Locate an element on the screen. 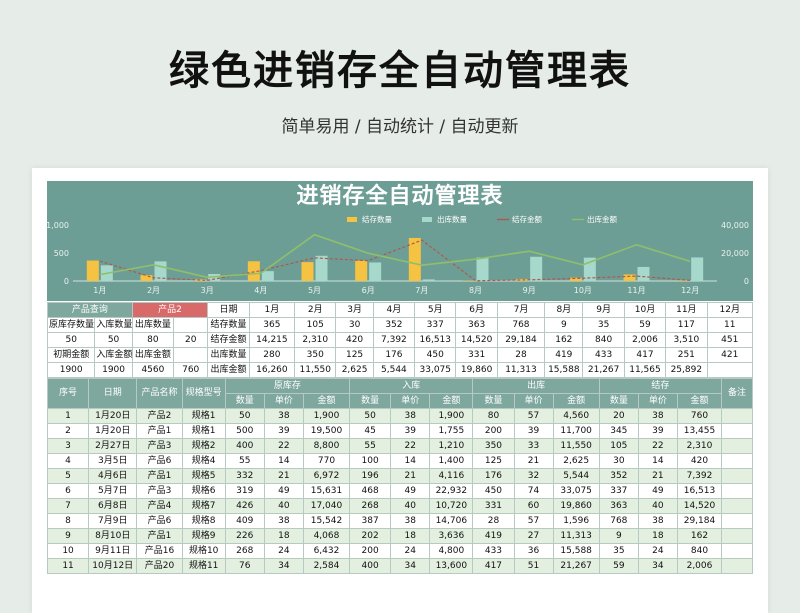  summary-value: 251 is located at coordinates (686, 355).